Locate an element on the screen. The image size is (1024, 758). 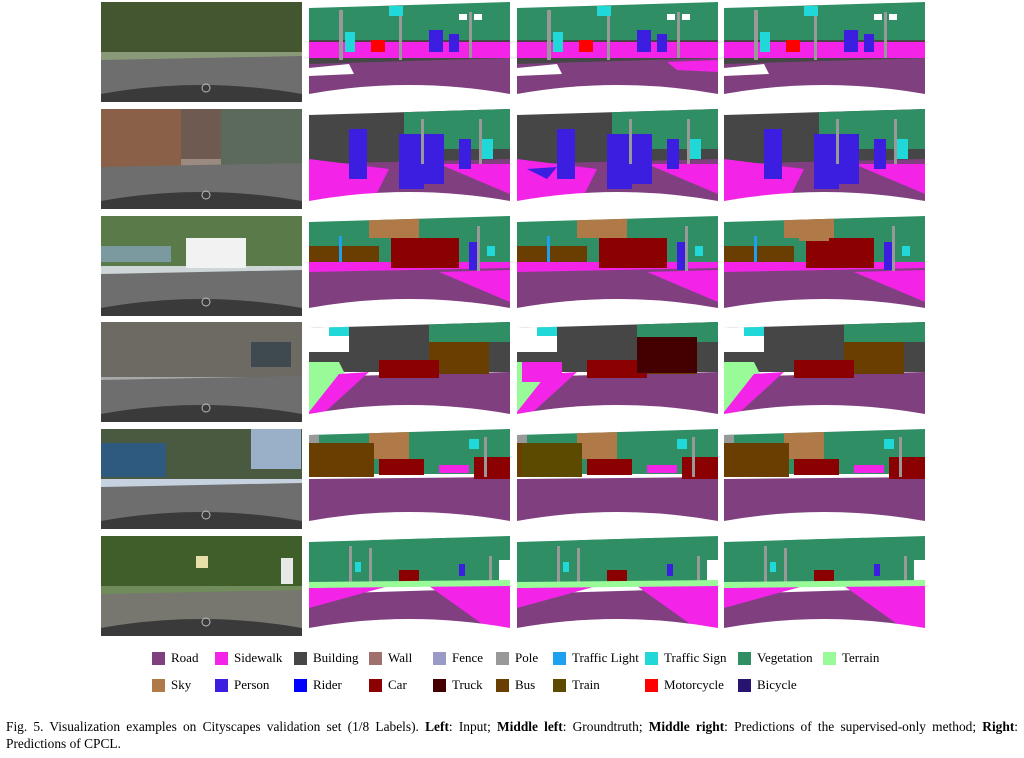
legend-item-truck: Truck is located at coordinates (458, 685).